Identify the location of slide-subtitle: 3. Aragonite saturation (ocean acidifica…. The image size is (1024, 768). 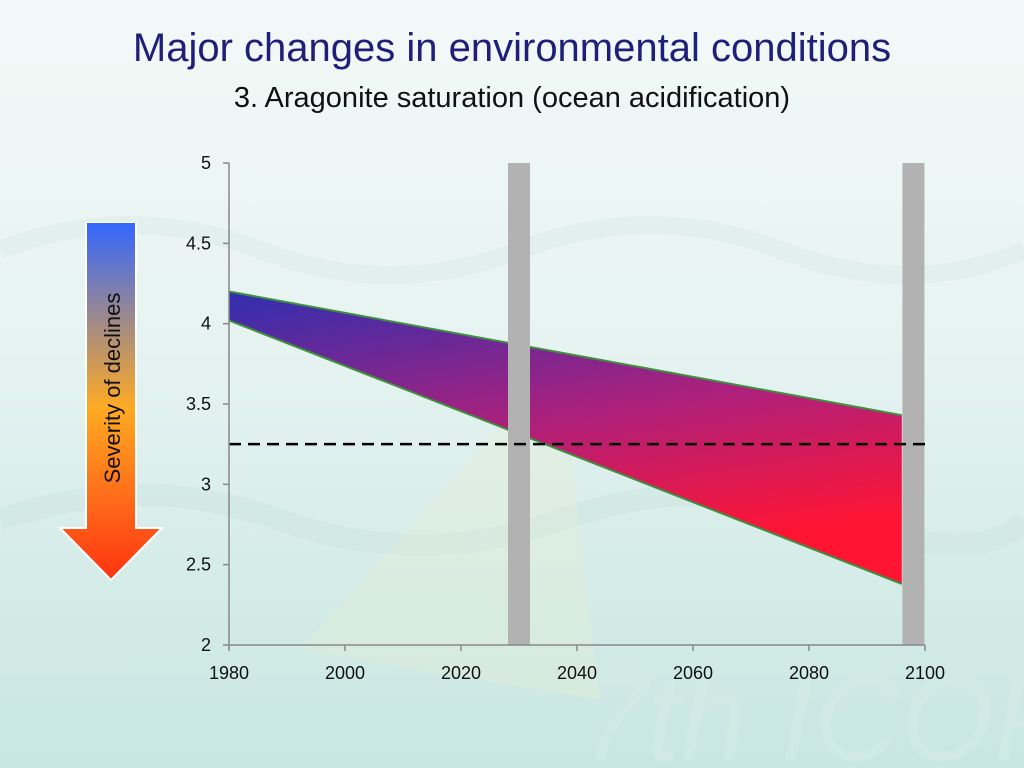
(512, 98).